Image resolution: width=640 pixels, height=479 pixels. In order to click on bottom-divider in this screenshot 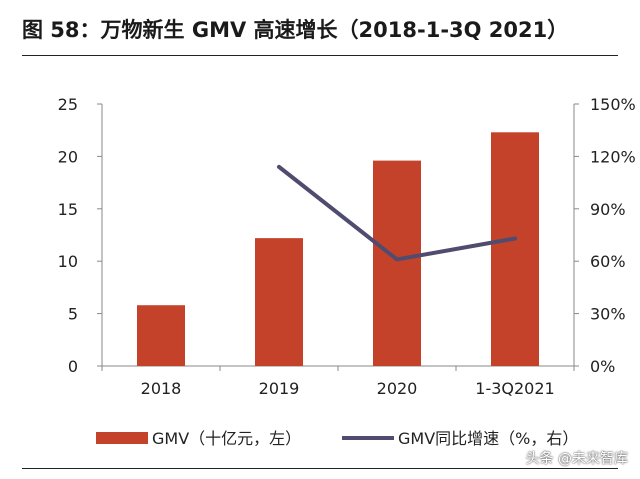, I will do `click(320, 468)`.